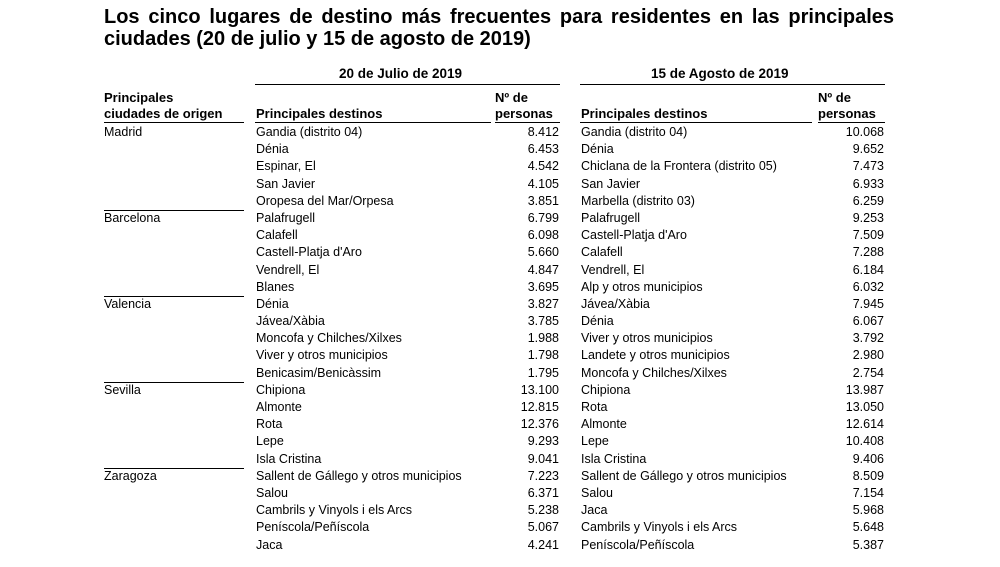 The width and height of the screenshot is (1000, 567). What do you see at coordinates (539, 407) in the screenshot?
I see `persons-july: 12.815` at bounding box center [539, 407].